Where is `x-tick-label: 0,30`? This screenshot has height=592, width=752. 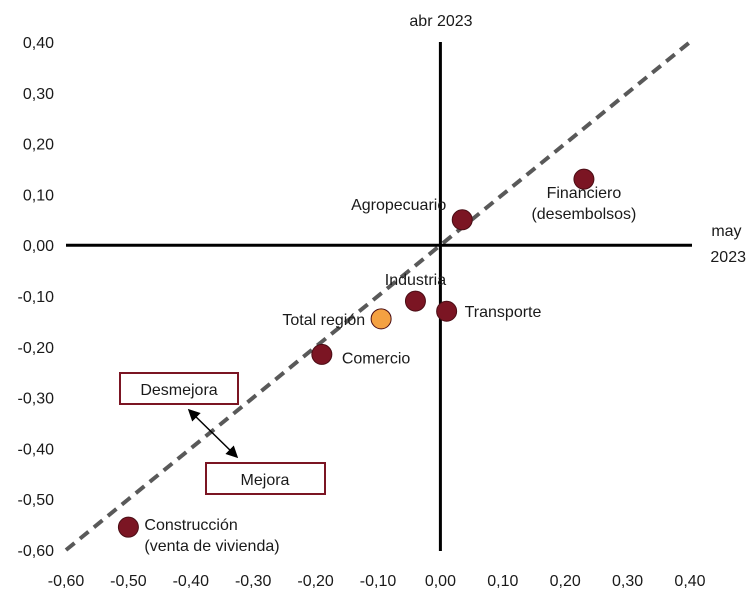
x-tick-label: 0,30 is located at coordinates (627, 581).